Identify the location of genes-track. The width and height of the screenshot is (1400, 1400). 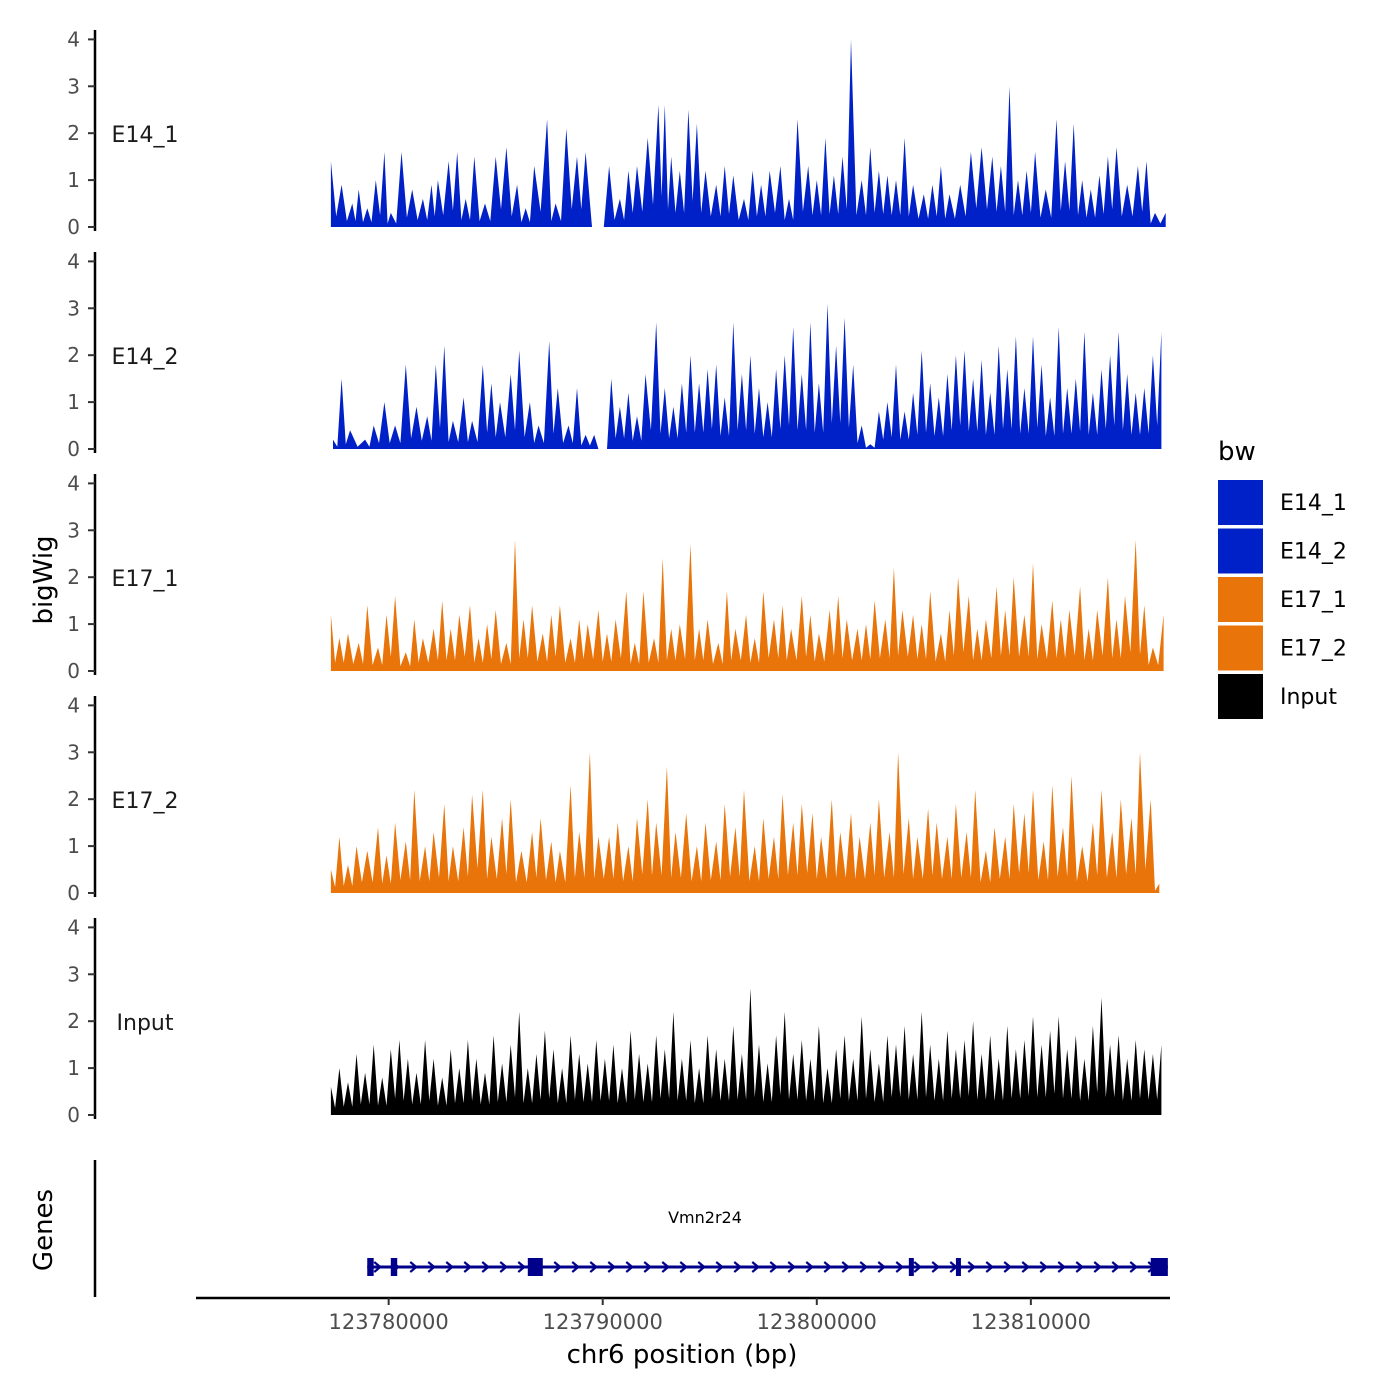
(630, 1228).